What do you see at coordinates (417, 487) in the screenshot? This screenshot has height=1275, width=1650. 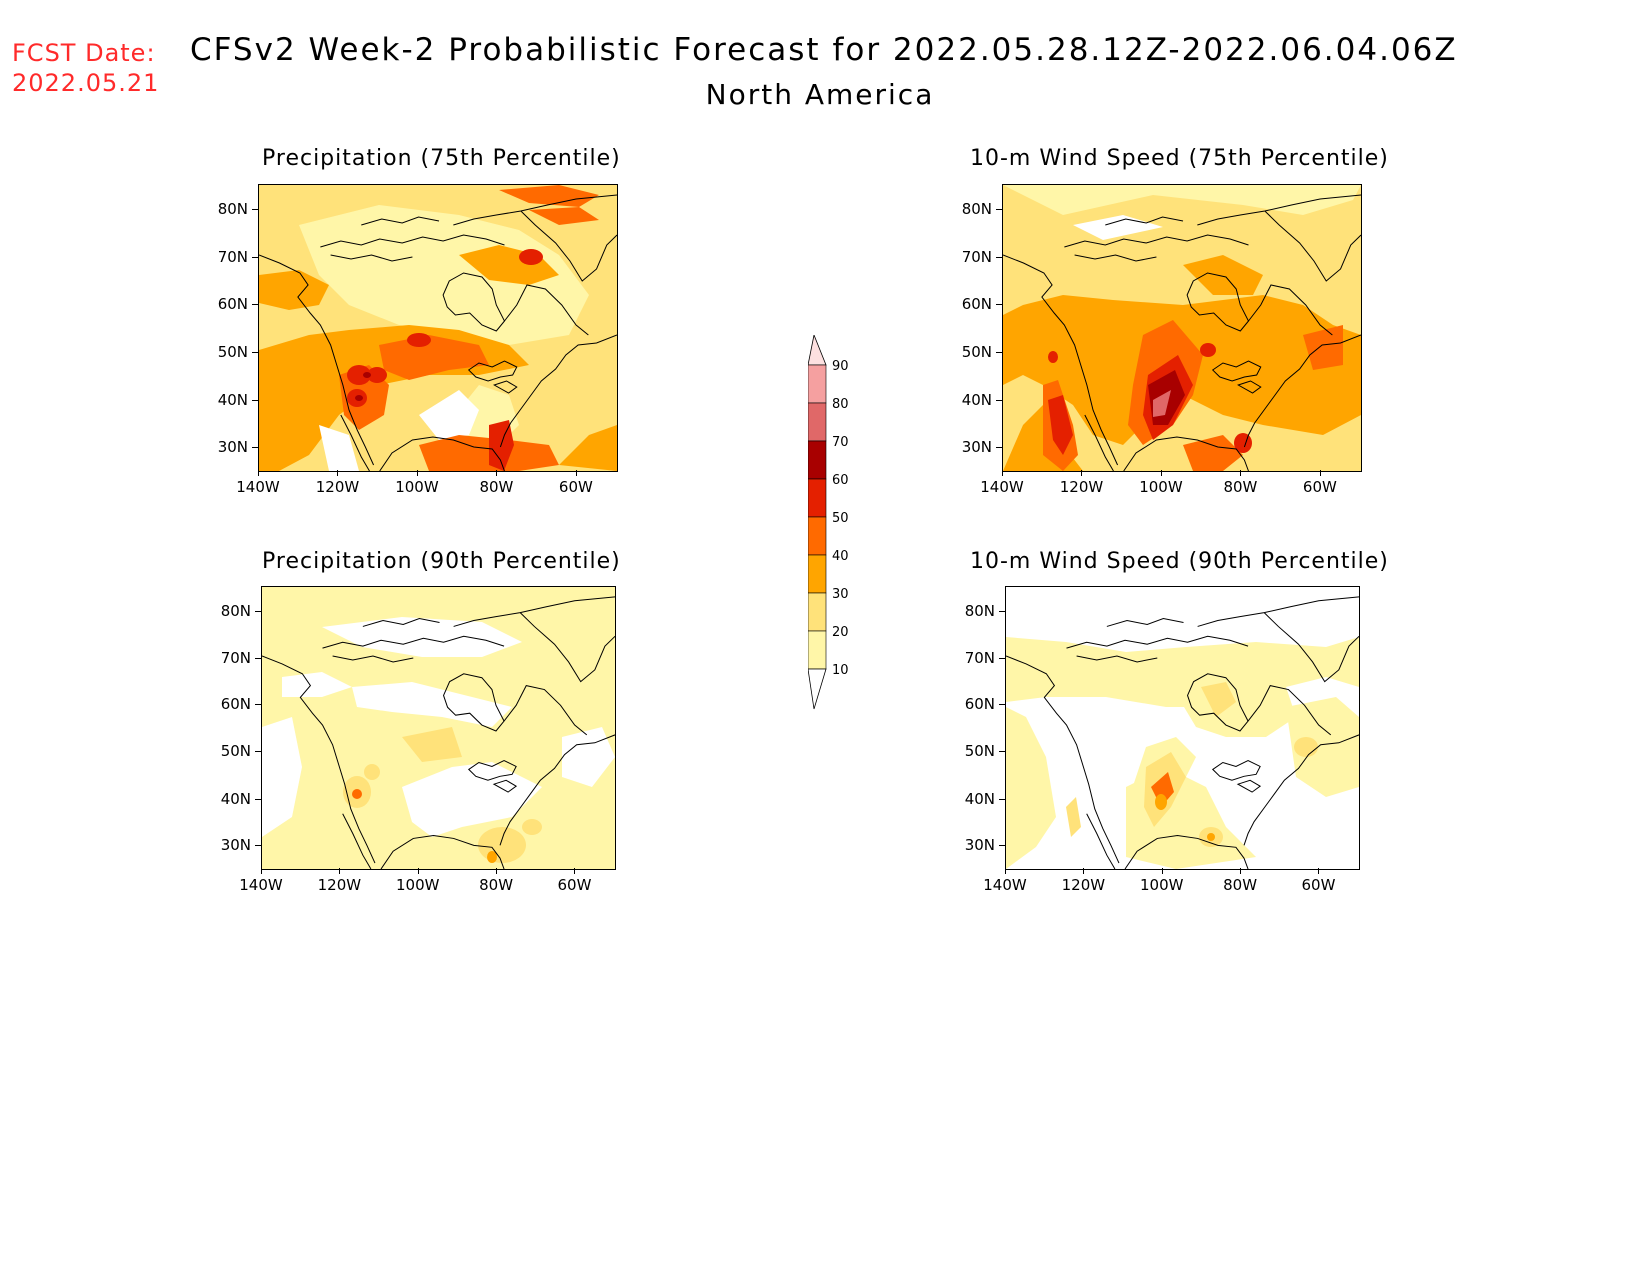 I see `lon-label: 100W` at bounding box center [417, 487].